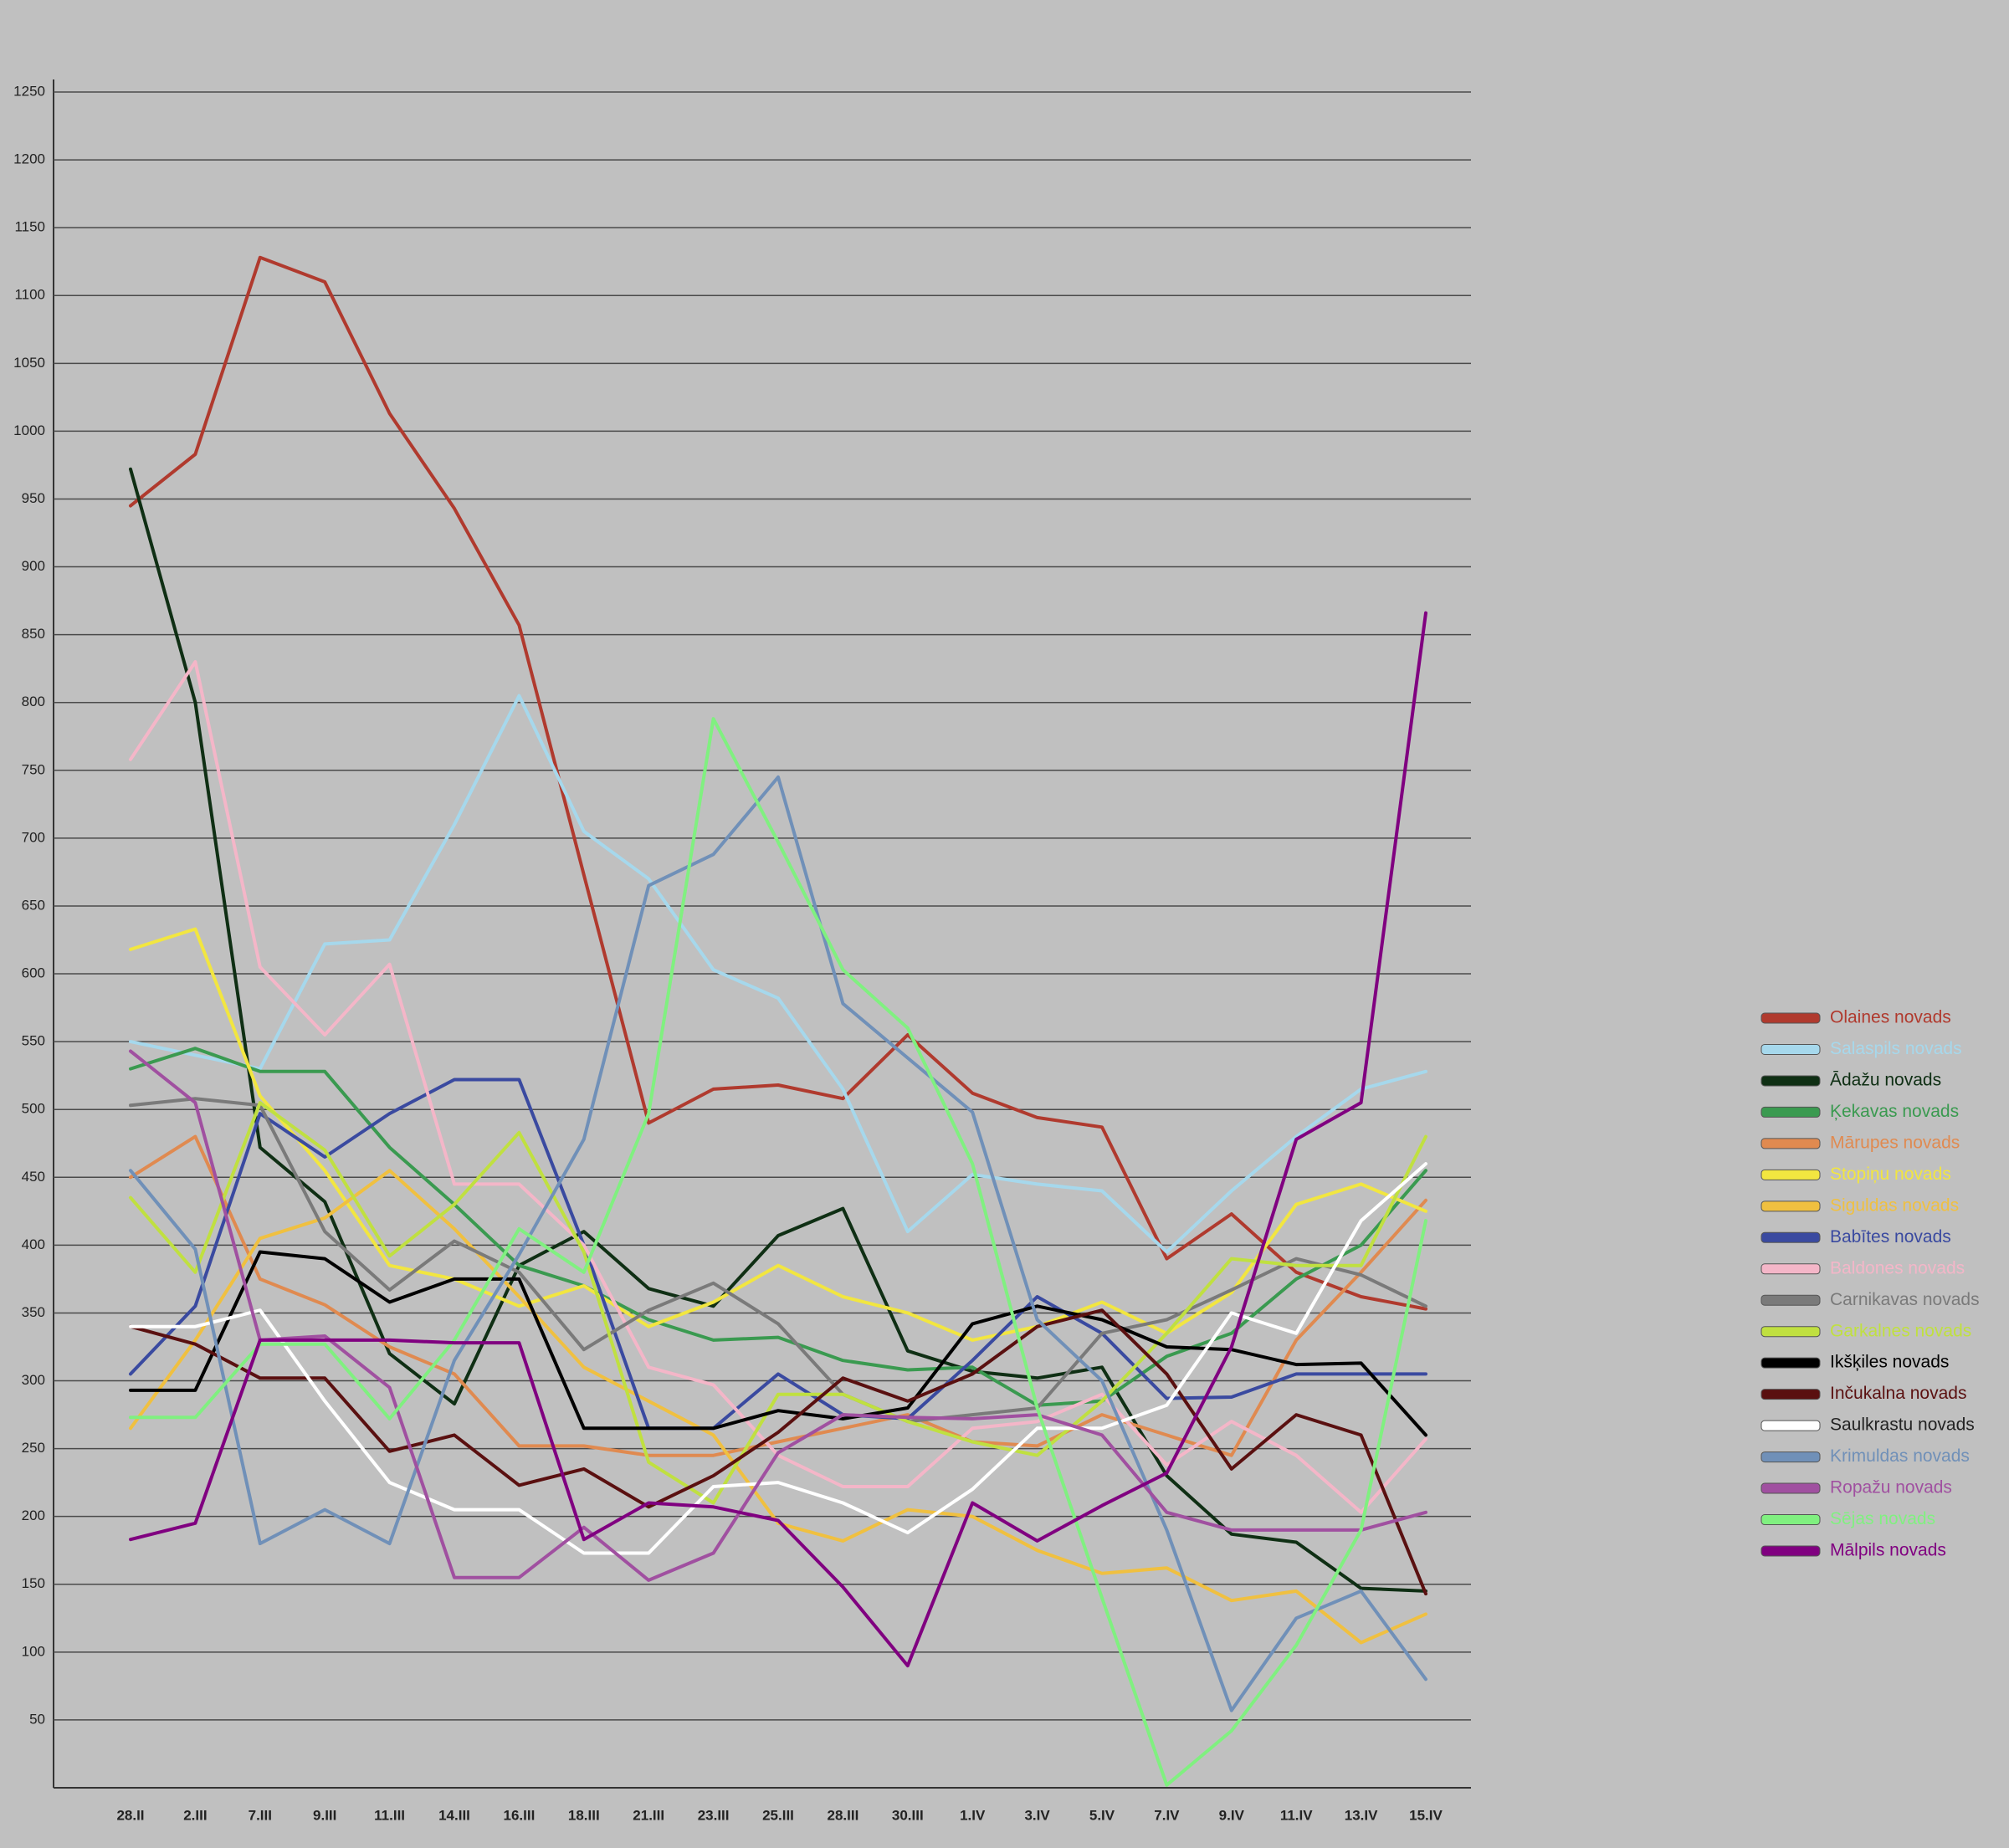  What do you see at coordinates (324, 1815) in the screenshot?
I see `x-tick-label: 9.III` at bounding box center [324, 1815].